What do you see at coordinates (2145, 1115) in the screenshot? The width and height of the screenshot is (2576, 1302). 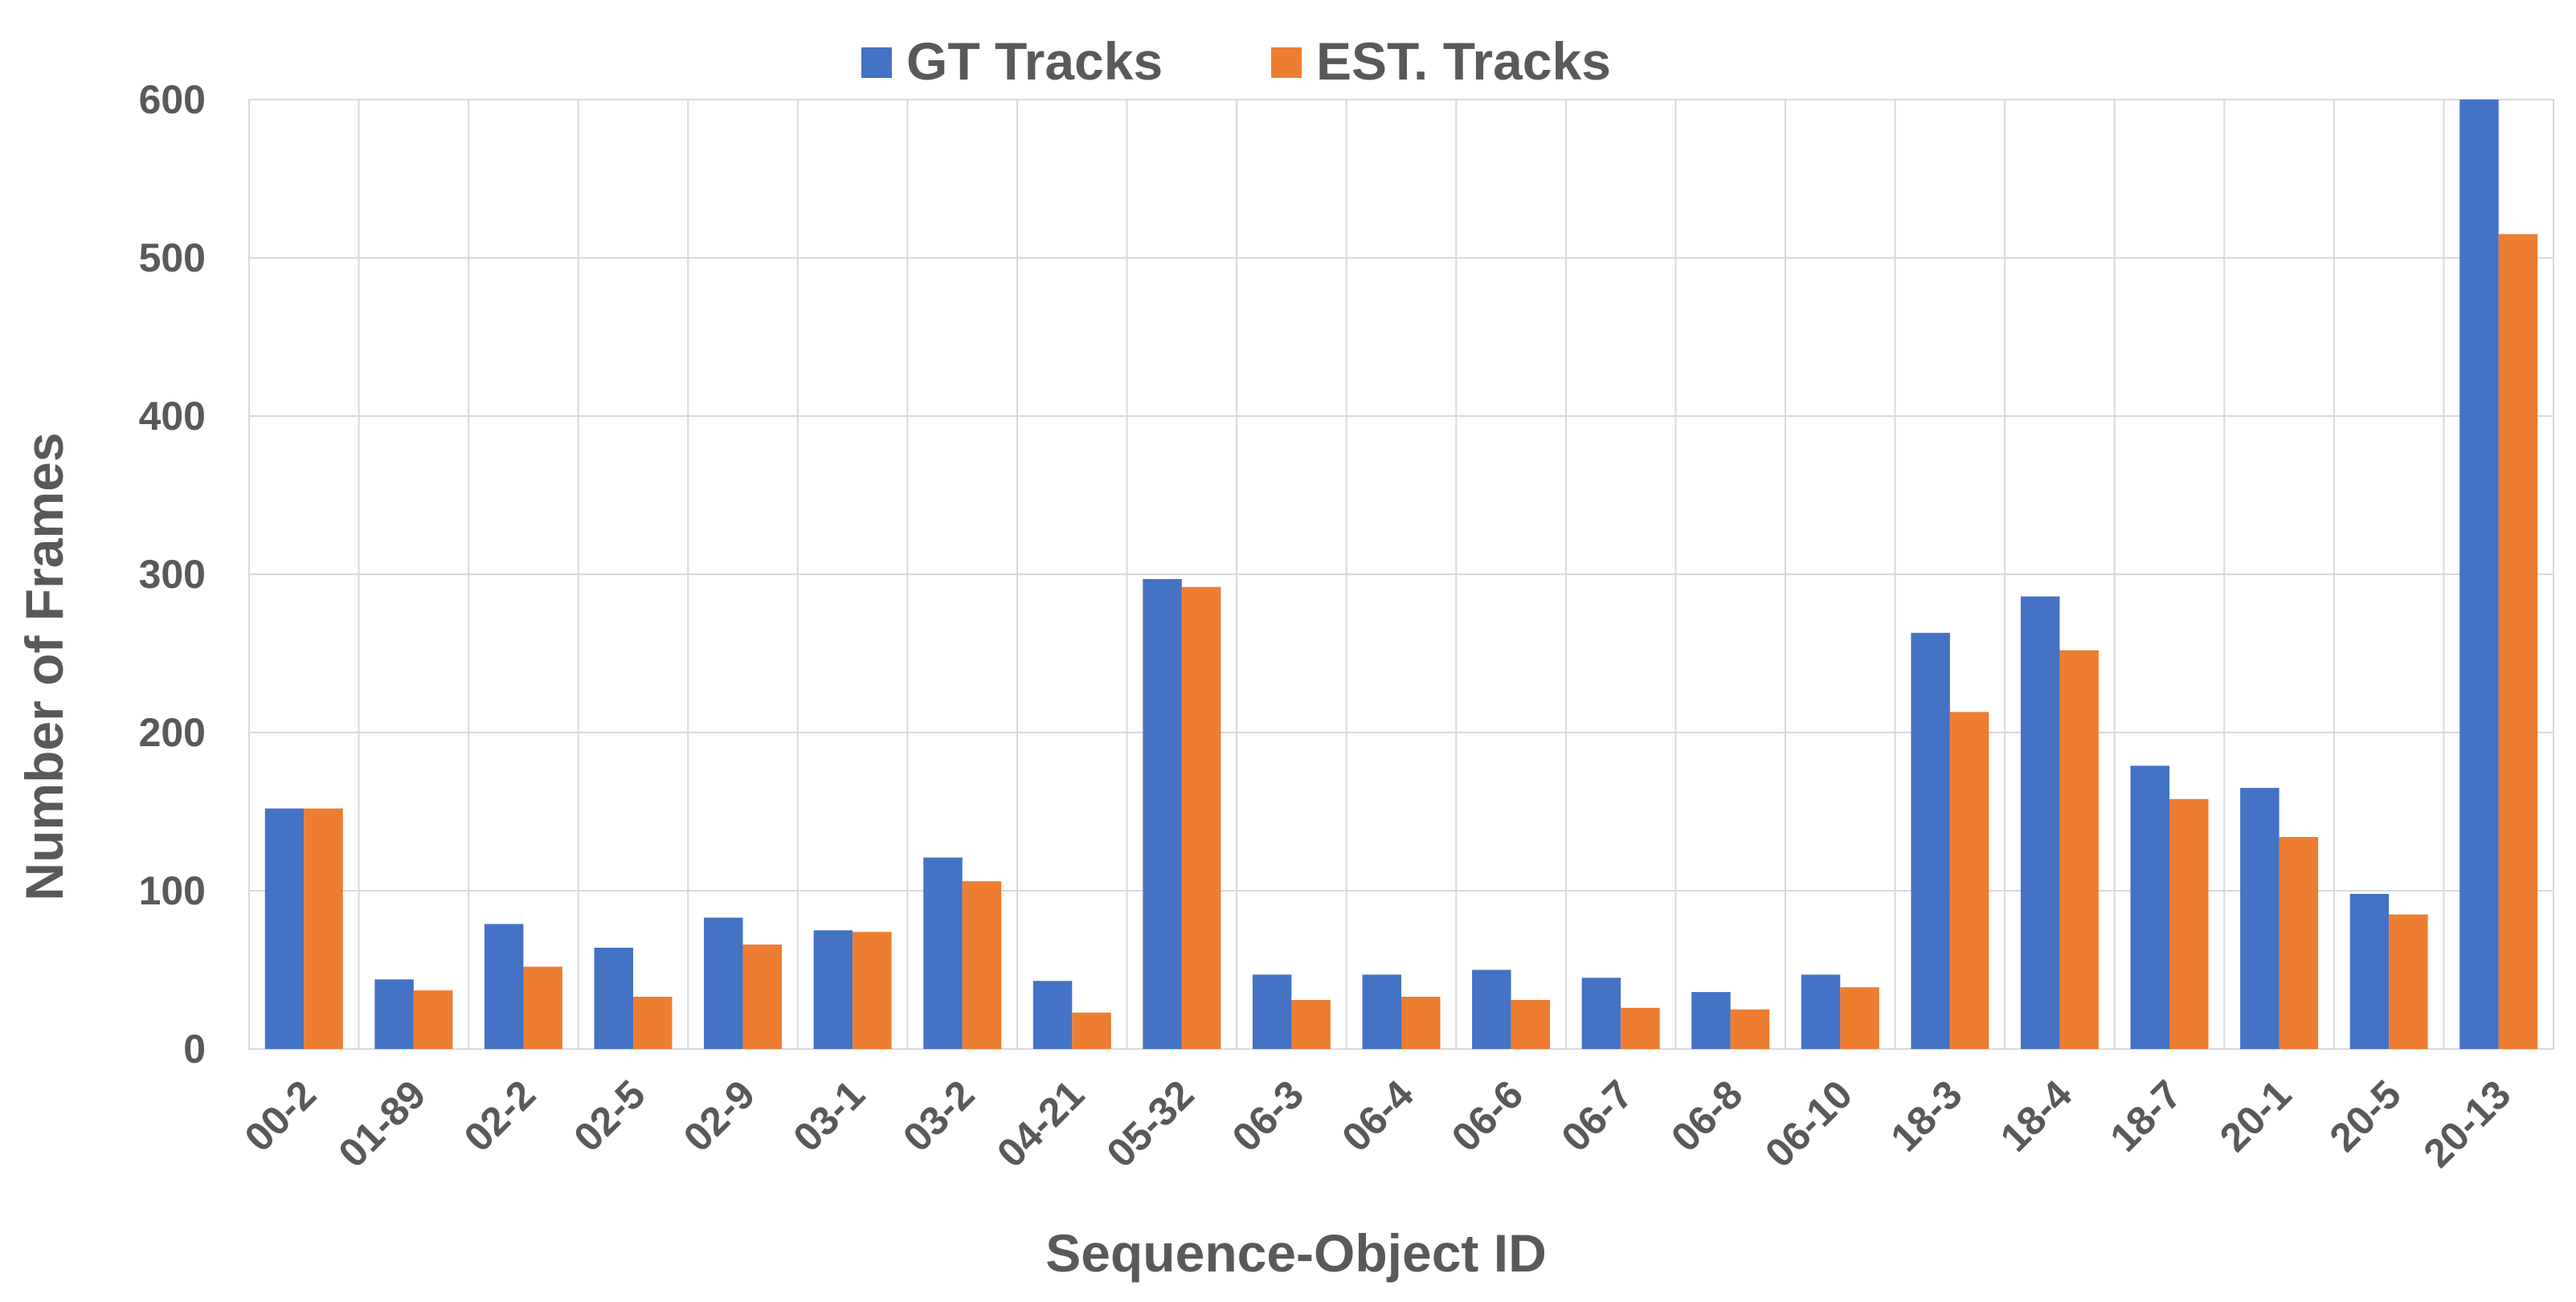 I see `x-tick-label: 18-7` at bounding box center [2145, 1115].